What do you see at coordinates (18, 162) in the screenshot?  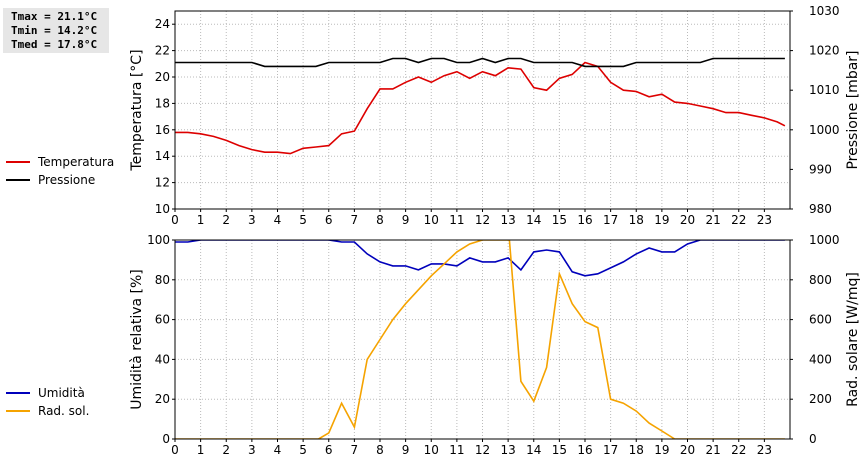 I see `legend-swatch-temperatura` at bounding box center [18, 162].